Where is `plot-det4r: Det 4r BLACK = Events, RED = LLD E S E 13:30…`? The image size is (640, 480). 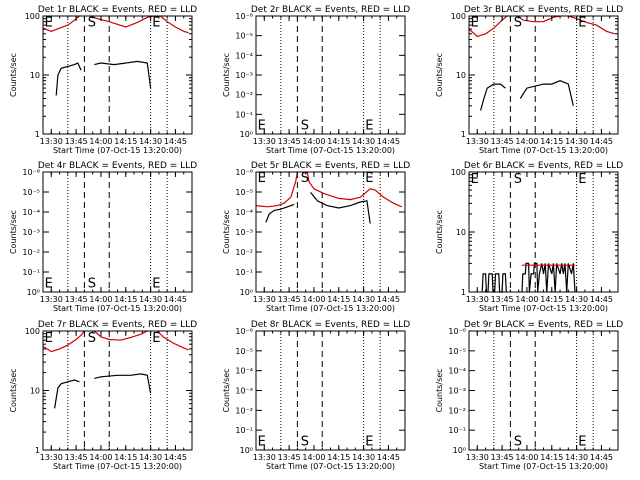
plot-det4r: Det 4r BLACK = Events, RED = LLD E S E 13:30… is located at coordinates (103, 237).